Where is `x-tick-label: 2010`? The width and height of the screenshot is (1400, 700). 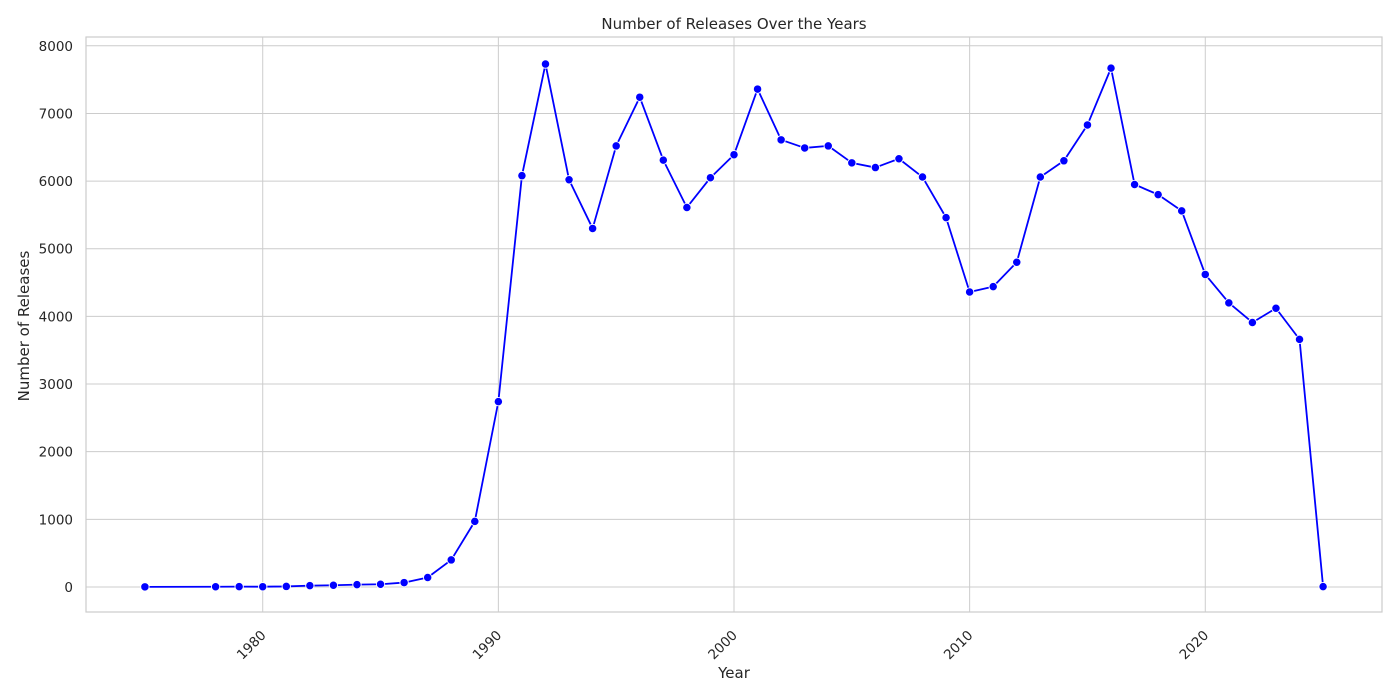 x-tick-label: 2010 is located at coordinates (959, 646).